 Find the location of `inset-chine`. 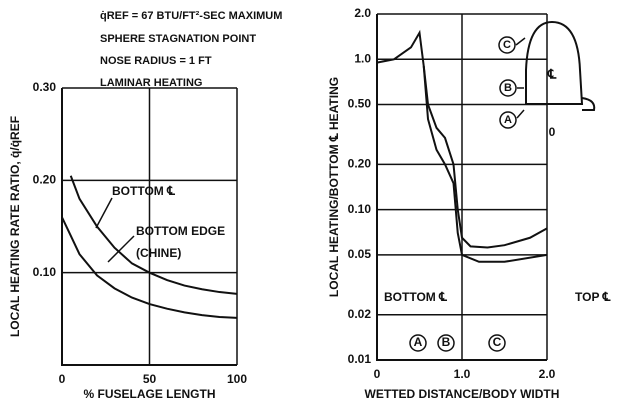

inset-chine is located at coordinates (588, 104).